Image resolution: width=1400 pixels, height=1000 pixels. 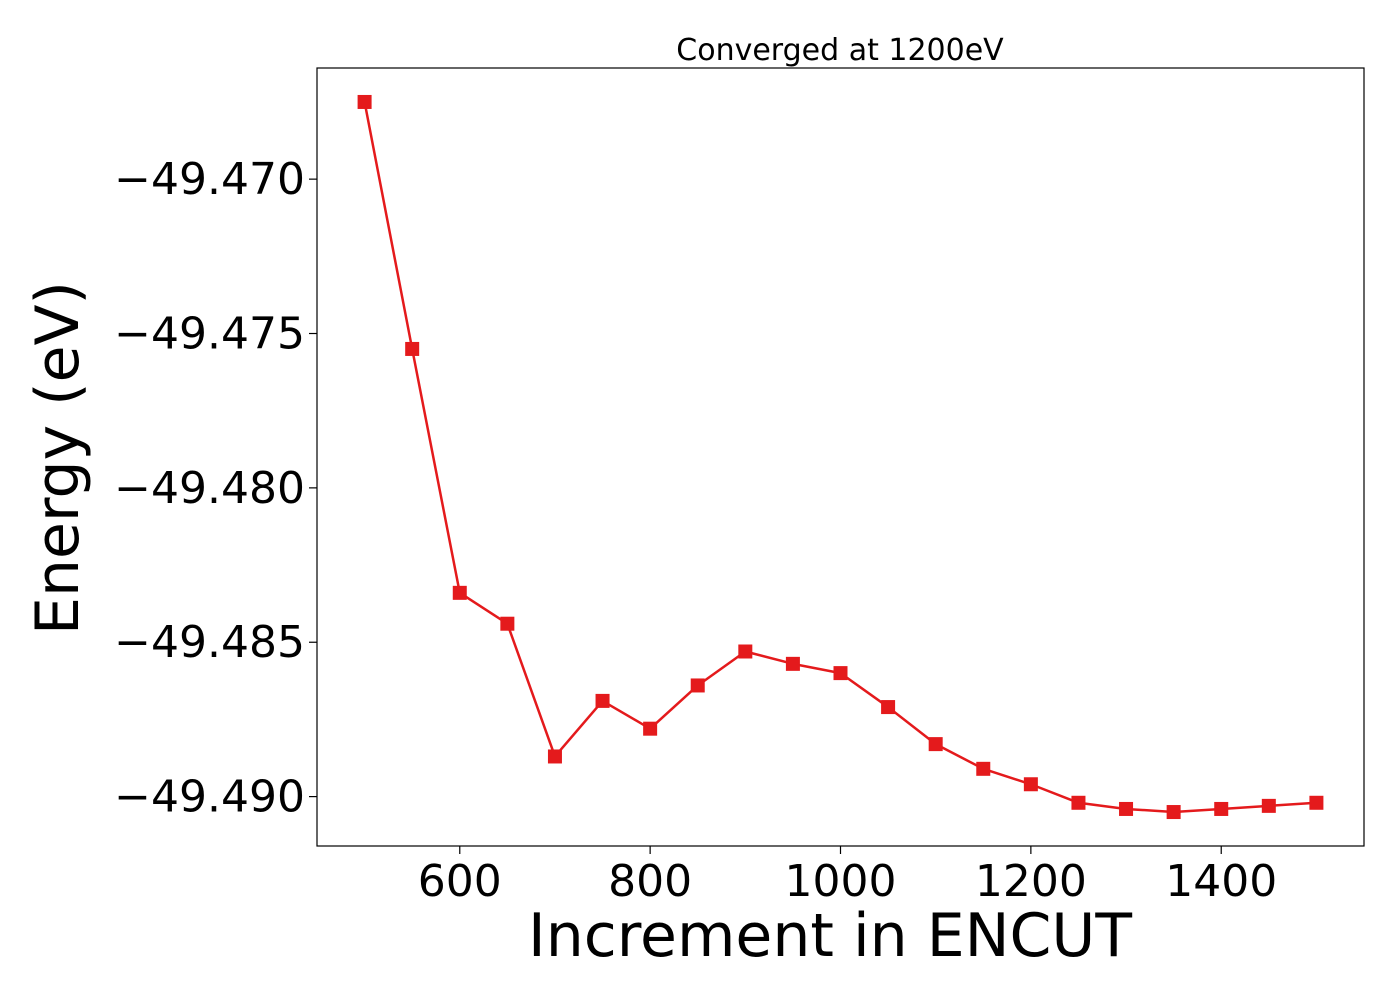 I want to click on chart-title: Converged at 1200eV, so click(x=840, y=50).